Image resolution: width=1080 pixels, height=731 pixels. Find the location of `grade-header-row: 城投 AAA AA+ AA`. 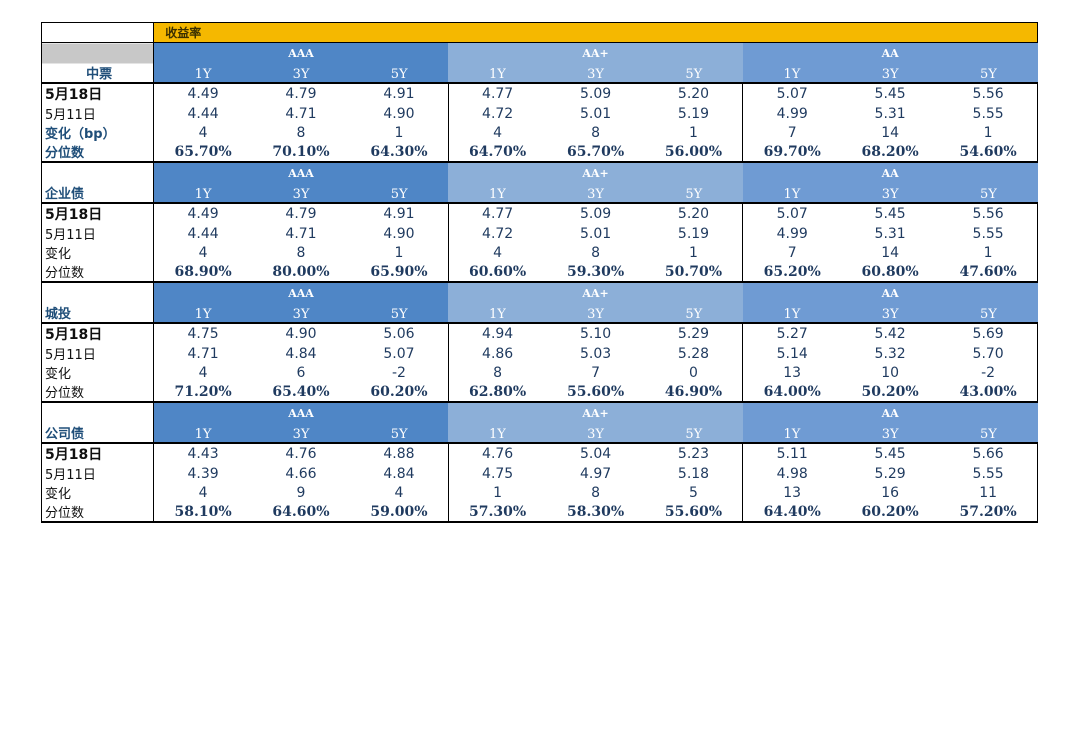

grade-header-row: 城投 AAA AA+ AA is located at coordinates (539, 303).